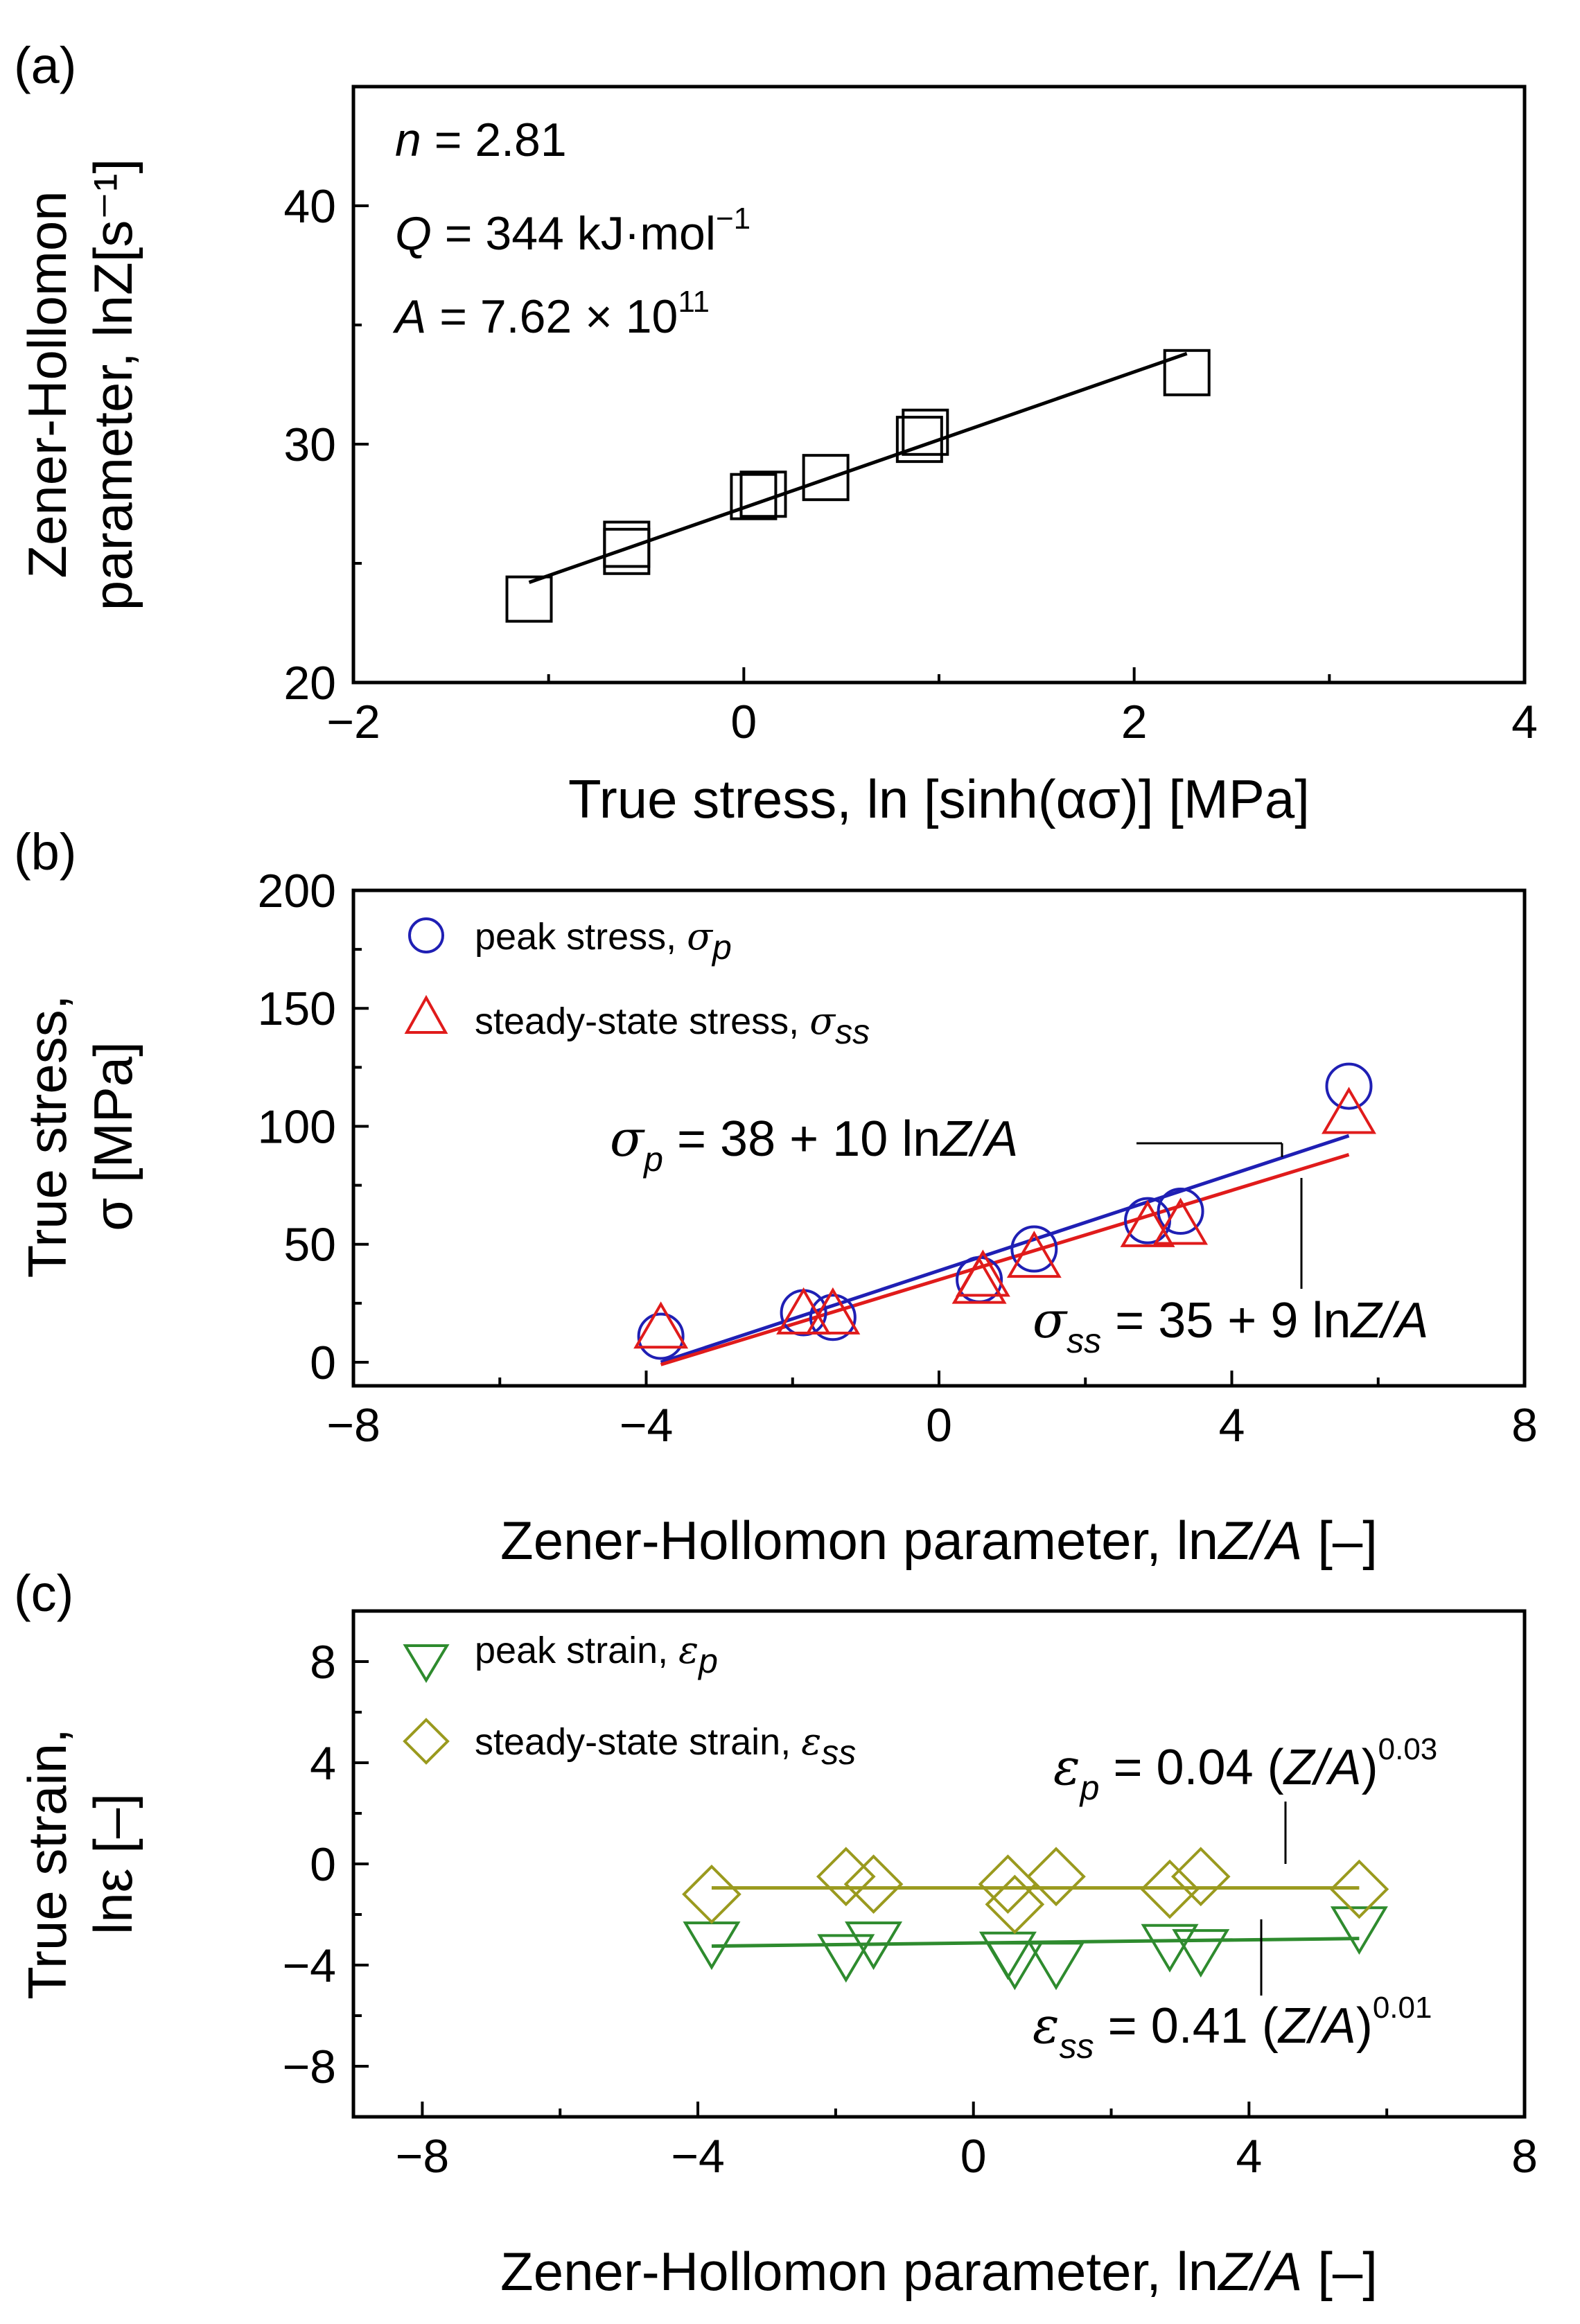  I want to click on panel-label-c: (c), so click(43, 1593).